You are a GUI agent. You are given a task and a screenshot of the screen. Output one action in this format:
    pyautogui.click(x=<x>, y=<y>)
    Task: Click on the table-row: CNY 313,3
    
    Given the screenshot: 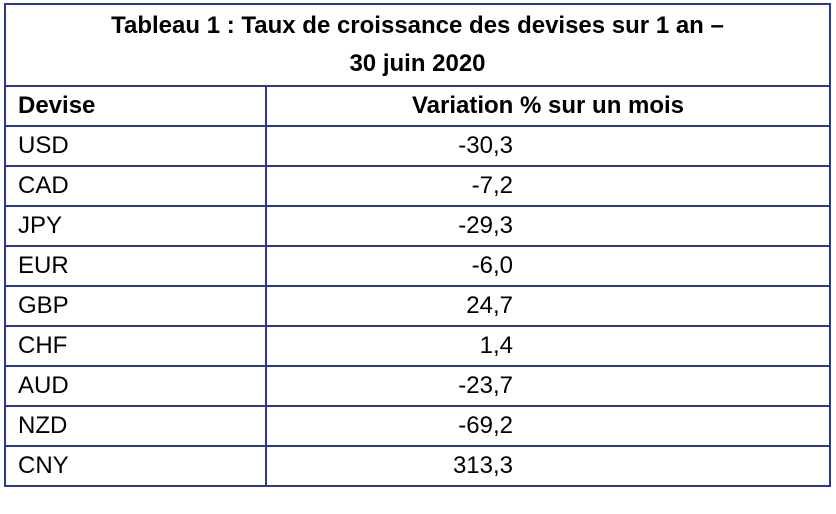 What is the action you would take?
    pyautogui.click(x=417, y=466)
    